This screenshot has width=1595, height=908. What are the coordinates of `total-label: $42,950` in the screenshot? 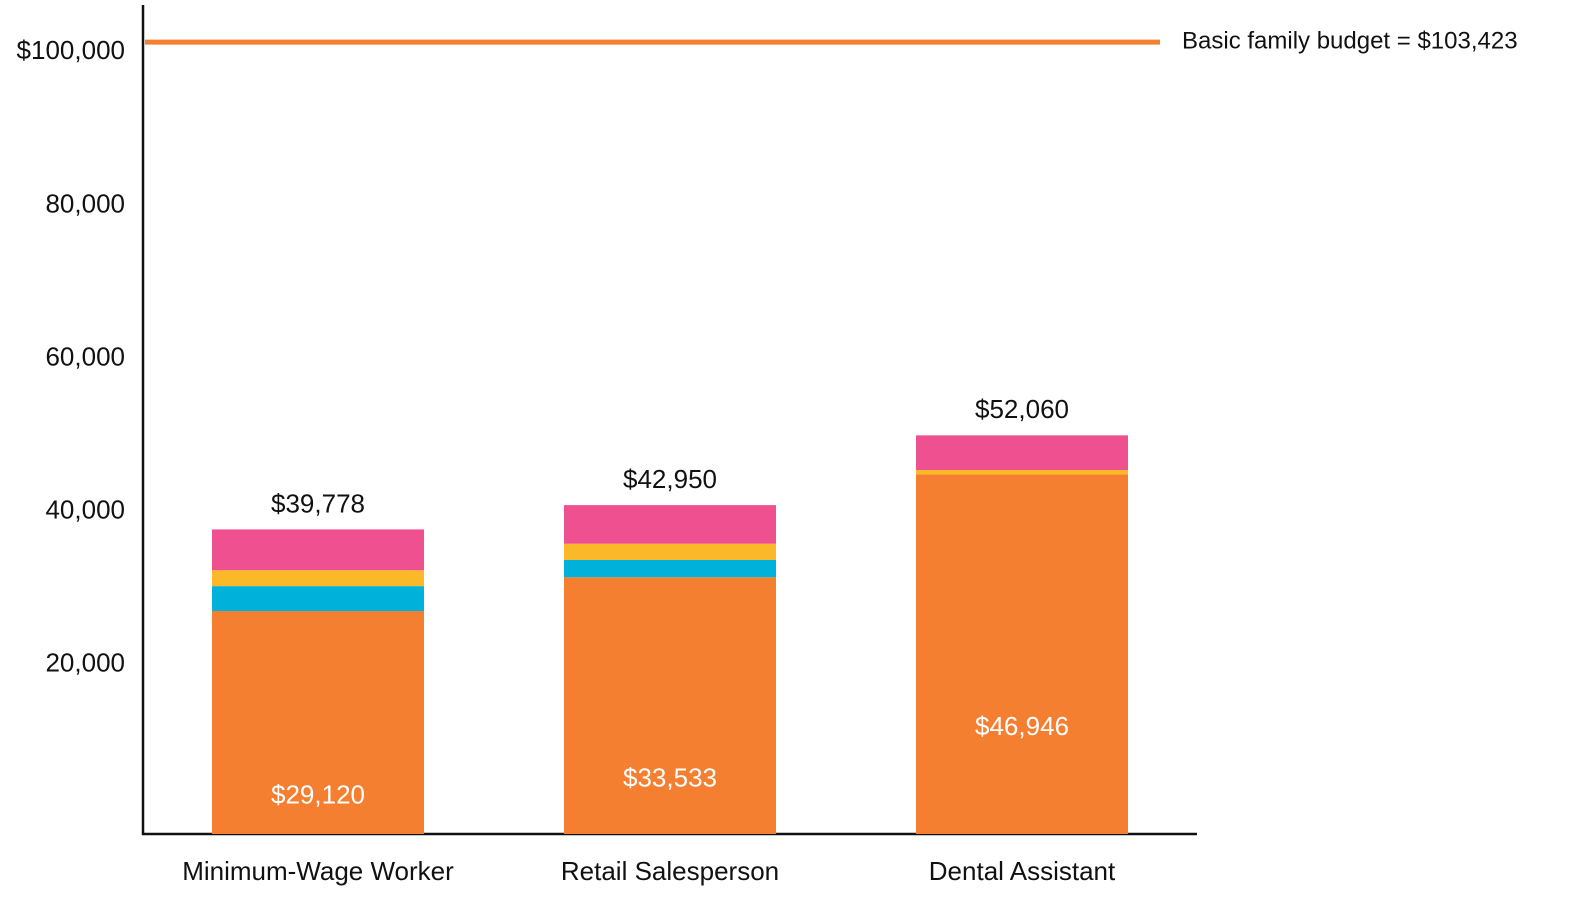 It's located at (670, 479).